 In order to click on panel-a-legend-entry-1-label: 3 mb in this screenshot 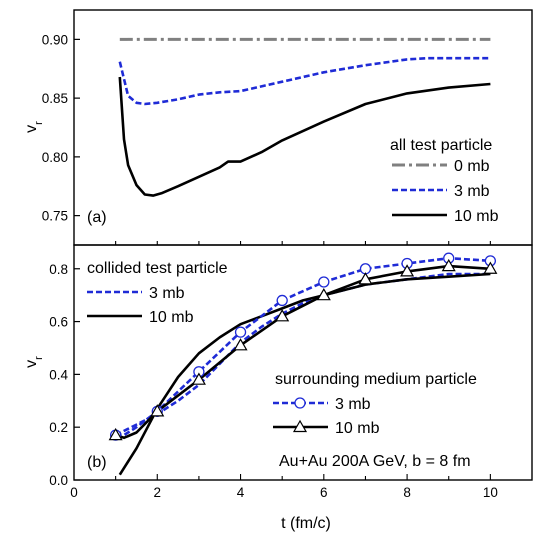, I will do `click(472, 191)`.